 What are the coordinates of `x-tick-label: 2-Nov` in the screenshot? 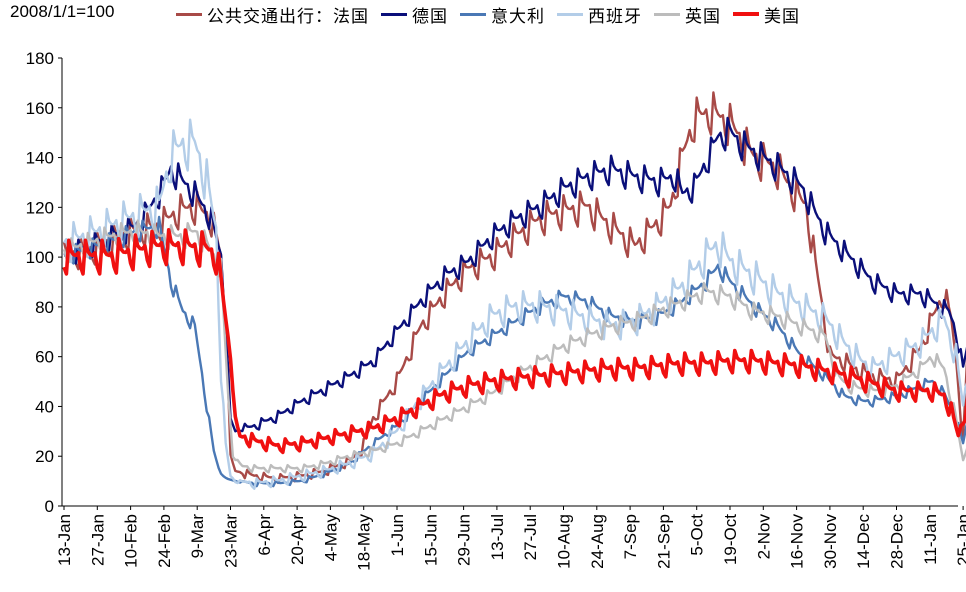 It's located at (763, 537).